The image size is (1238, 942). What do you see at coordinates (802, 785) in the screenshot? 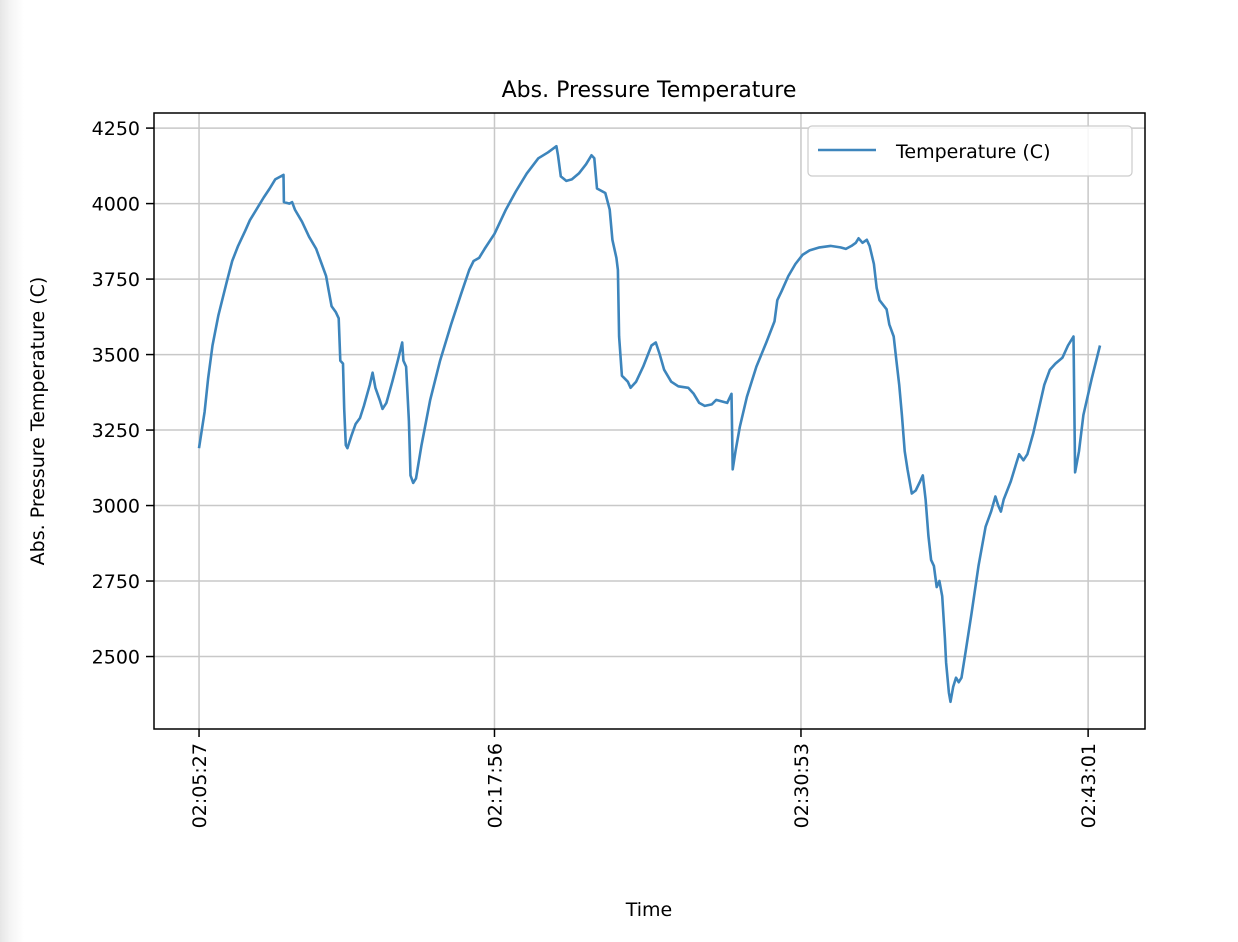
I see `x-tick-label: 02:30:53` at bounding box center [802, 785].